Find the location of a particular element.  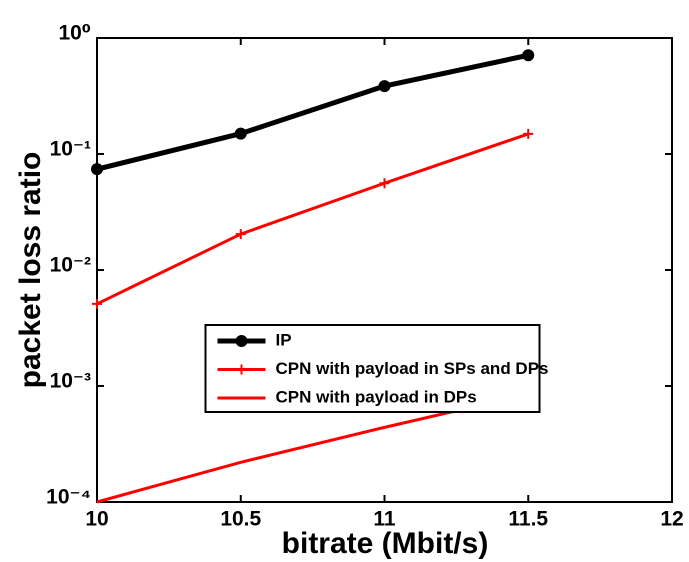

x-tick-label: 12 is located at coordinates (671, 519).